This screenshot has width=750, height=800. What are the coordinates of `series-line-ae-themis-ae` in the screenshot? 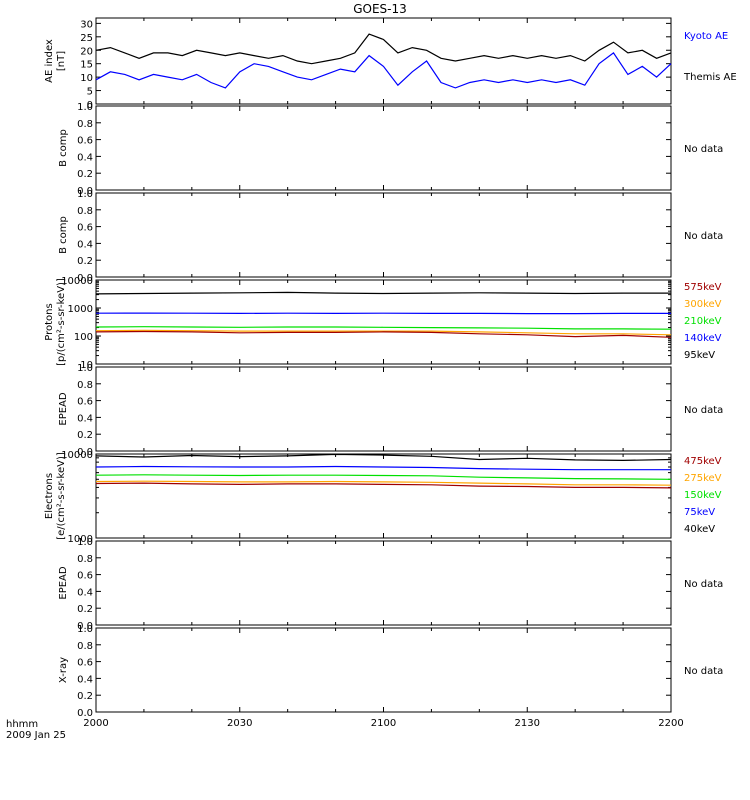 It's located at (383, 49).